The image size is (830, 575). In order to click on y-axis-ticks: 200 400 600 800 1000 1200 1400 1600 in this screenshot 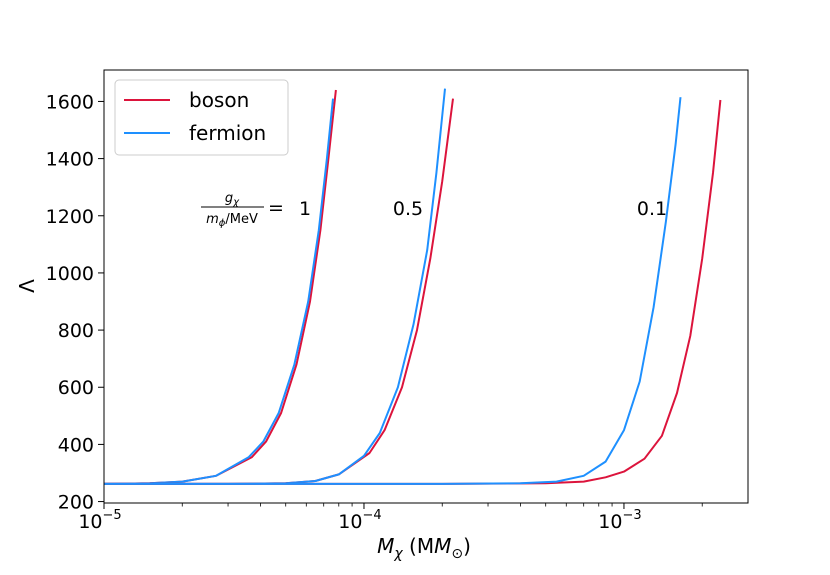, I will do `click(75, 302)`.